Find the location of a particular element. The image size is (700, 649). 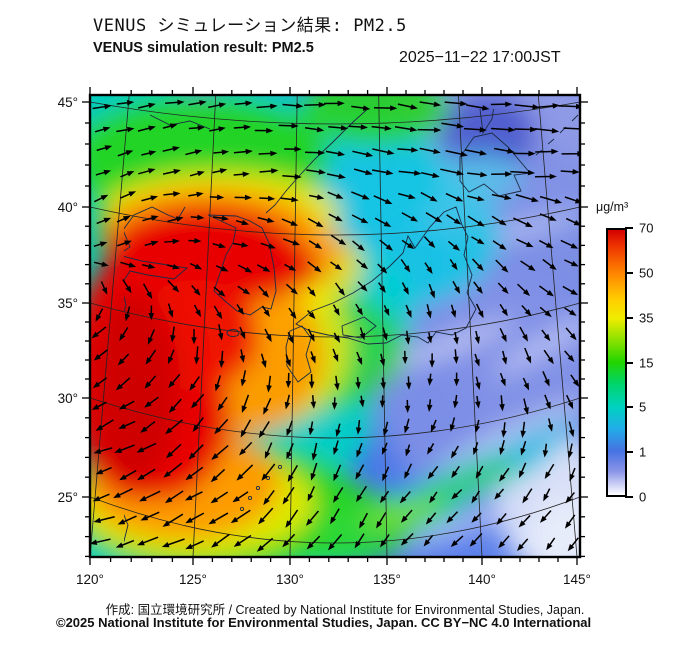

lon-tick-label: 125° is located at coordinates (193, 579).